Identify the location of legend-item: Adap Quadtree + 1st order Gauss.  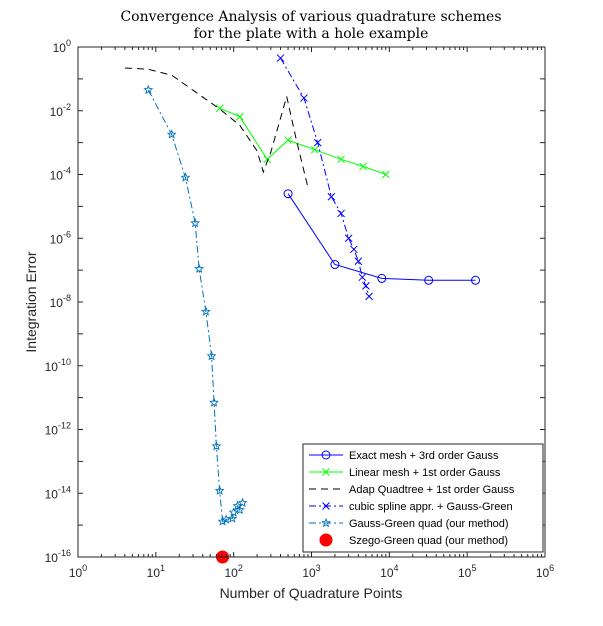
(412, 490).